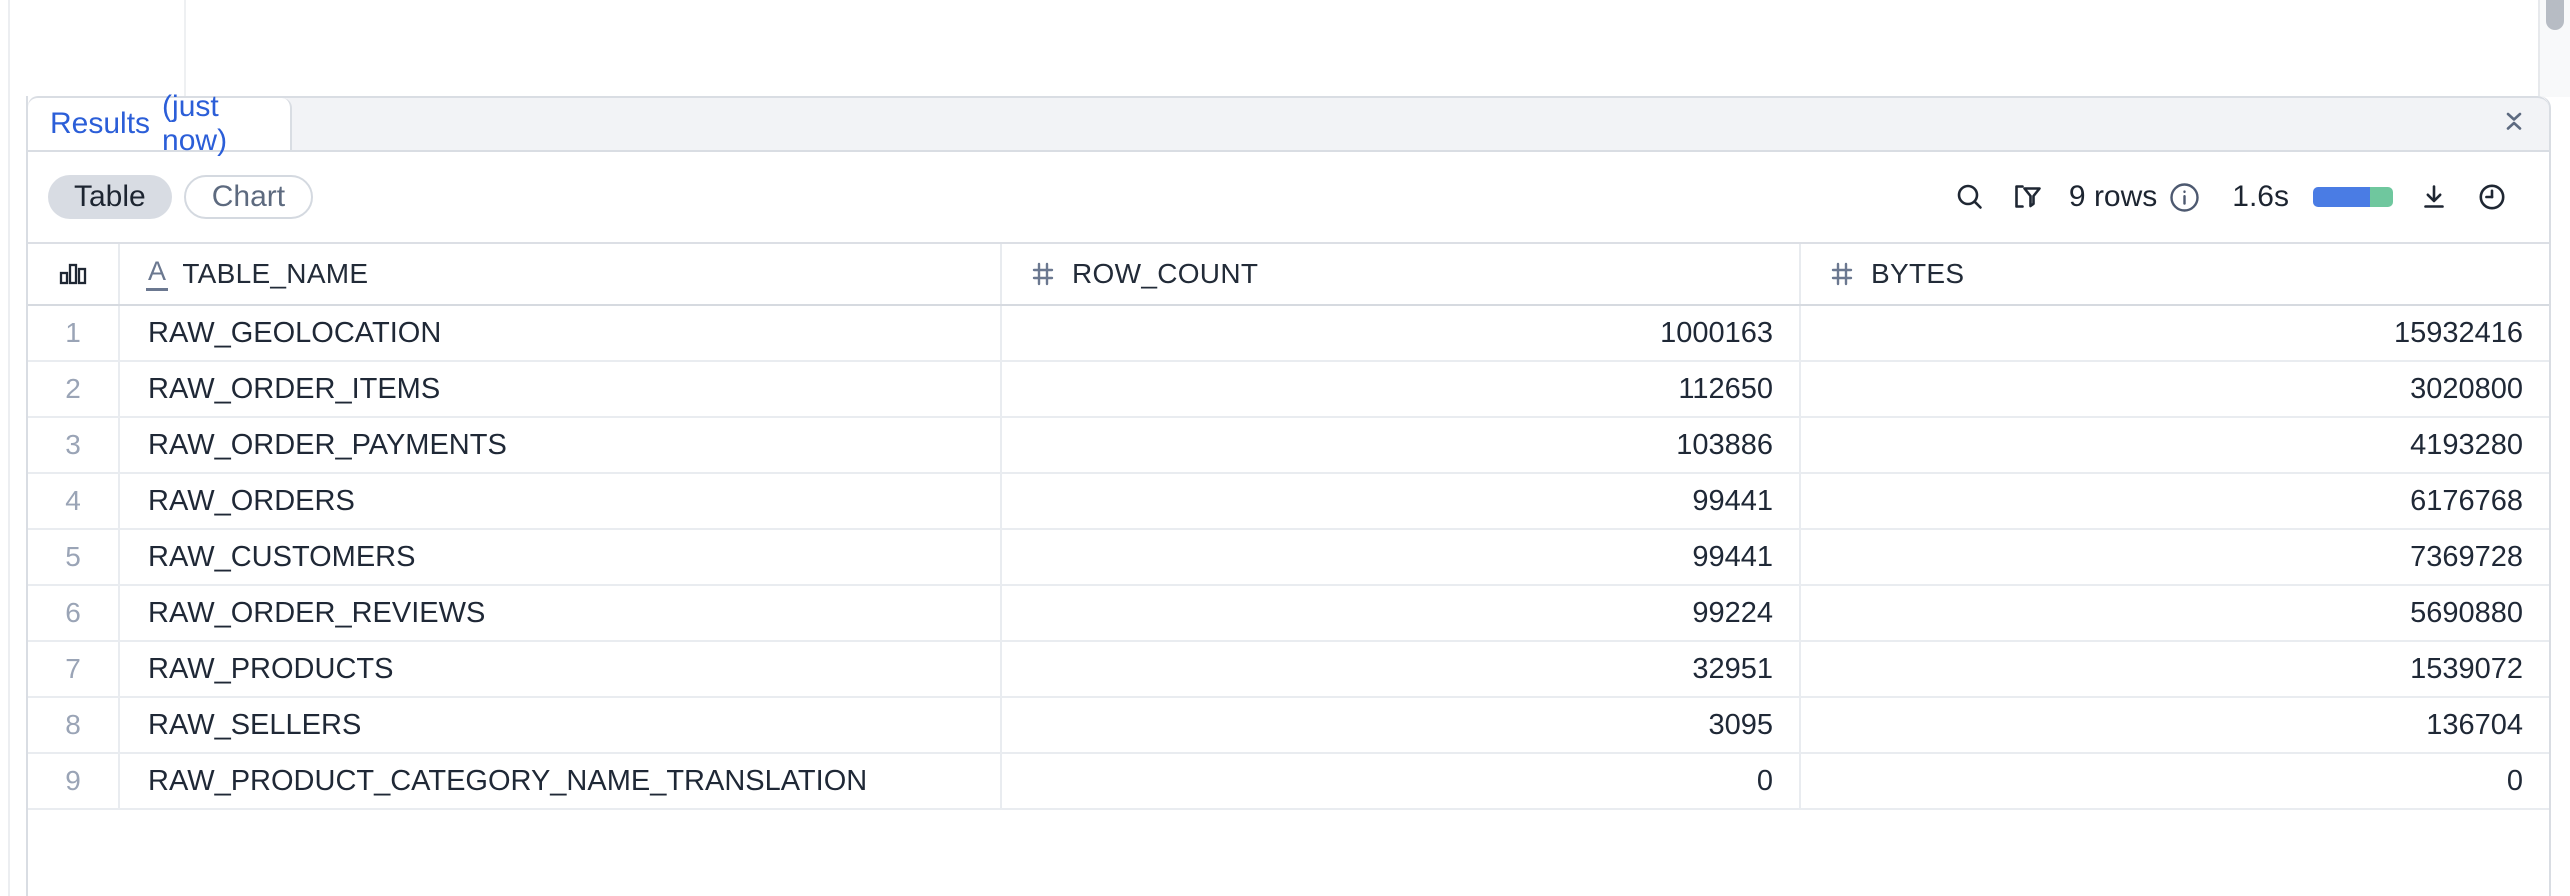  Describe the element at coordinates (74, 333) in the screenshot. I see `row-index-cell: 1` at that location.